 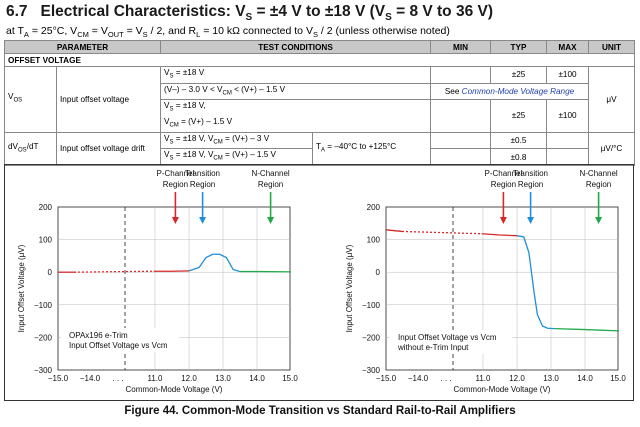 I want to click on section-offset-voltage: OFFSET VOLTAGE, so click(x=320, y=60).